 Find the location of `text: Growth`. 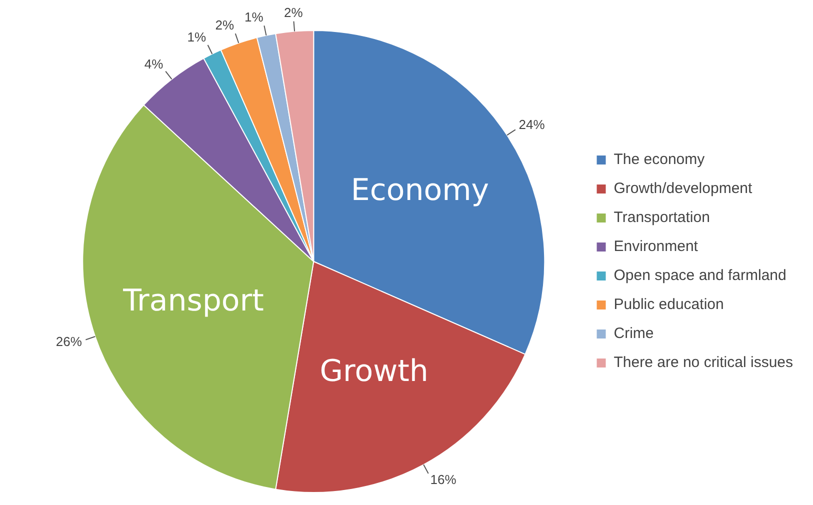

text: Growth is located at coordinates (374, 372).